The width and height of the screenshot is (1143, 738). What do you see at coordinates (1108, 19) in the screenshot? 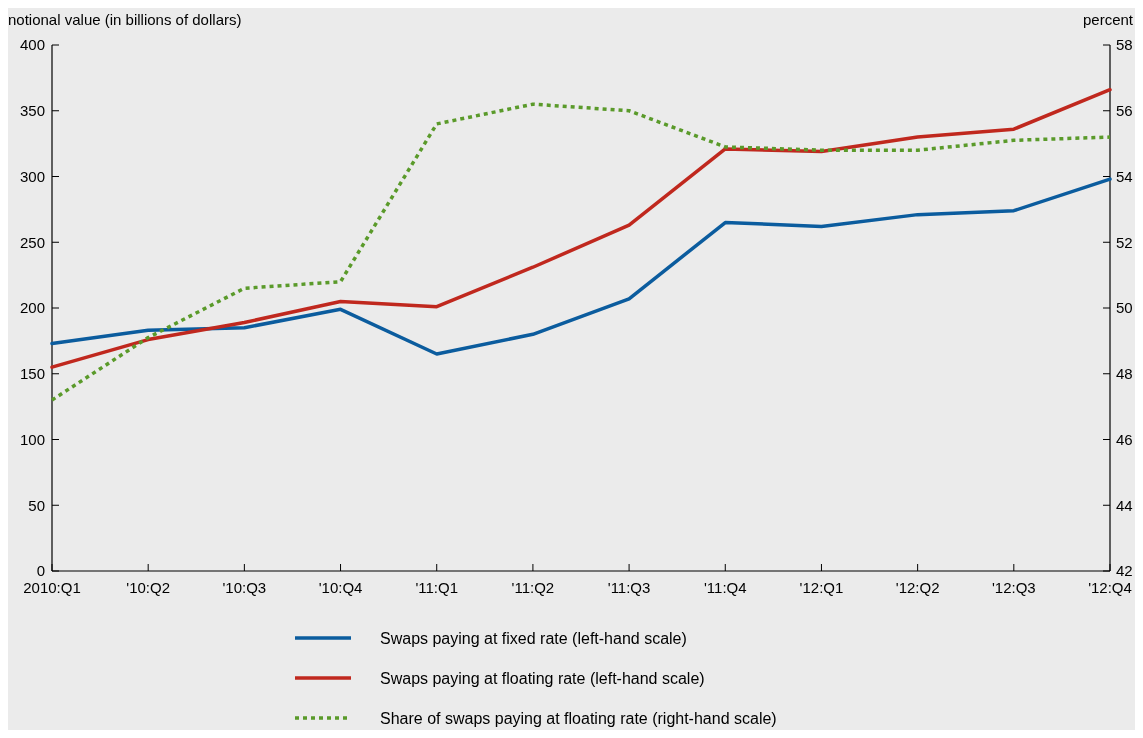
I see `y2-axis-title: percent` at bounding box center [1108, 19].